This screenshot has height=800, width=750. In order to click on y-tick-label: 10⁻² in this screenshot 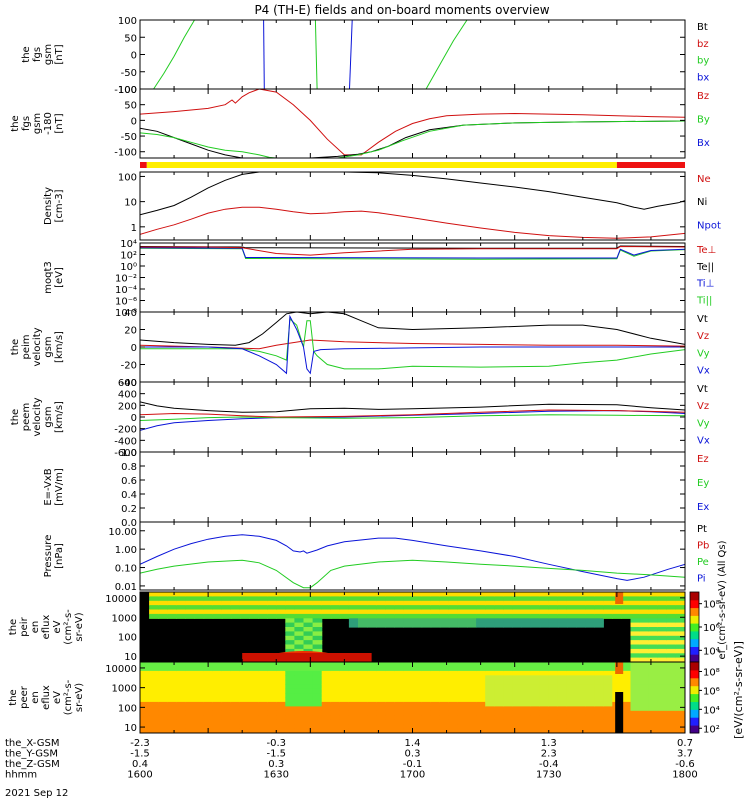, I will do `click(126, 279)`.